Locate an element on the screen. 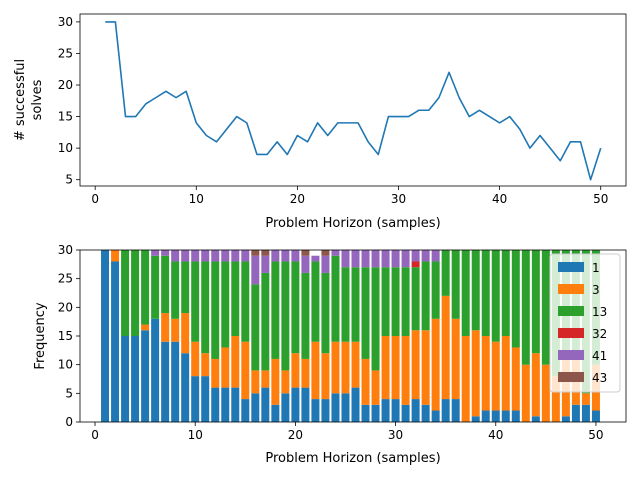 The image size is (640, 484). y-tick-label: 10 is located at coordinates (65, 365).